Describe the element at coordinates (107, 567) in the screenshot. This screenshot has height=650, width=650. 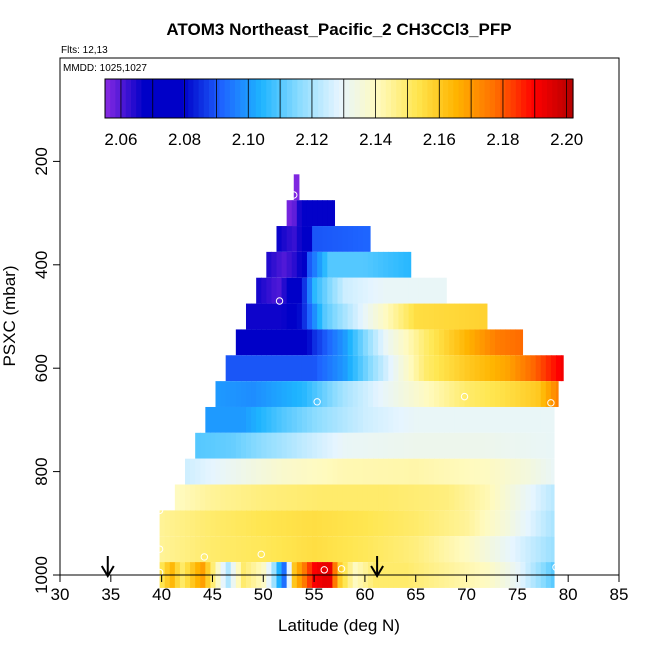
I see `latitude-marker-arrow` at that location.